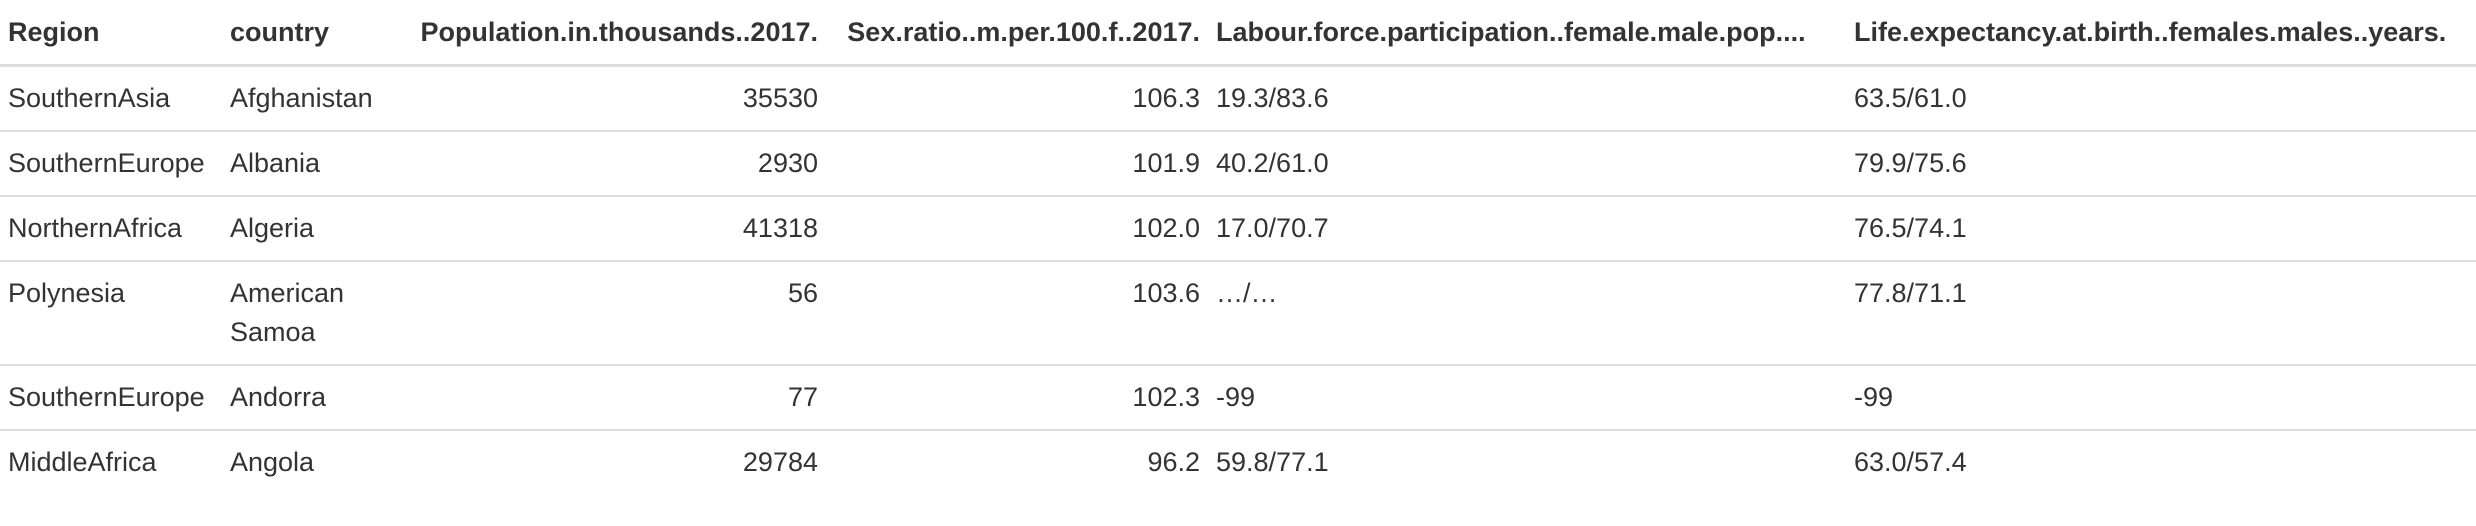 The image size is (2476, 526). Describe the element at coordinates (607, 461) in the screenshot. I see `cell-population: 29784` at that location.